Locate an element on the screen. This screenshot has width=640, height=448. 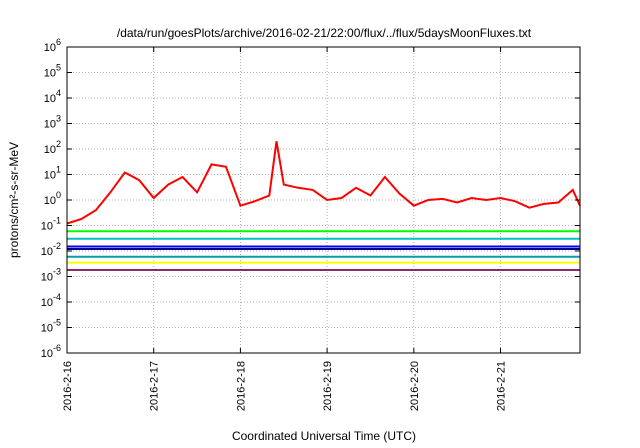
y-tick-label: 10⁻⁶ is located at coordinates (51, 351).